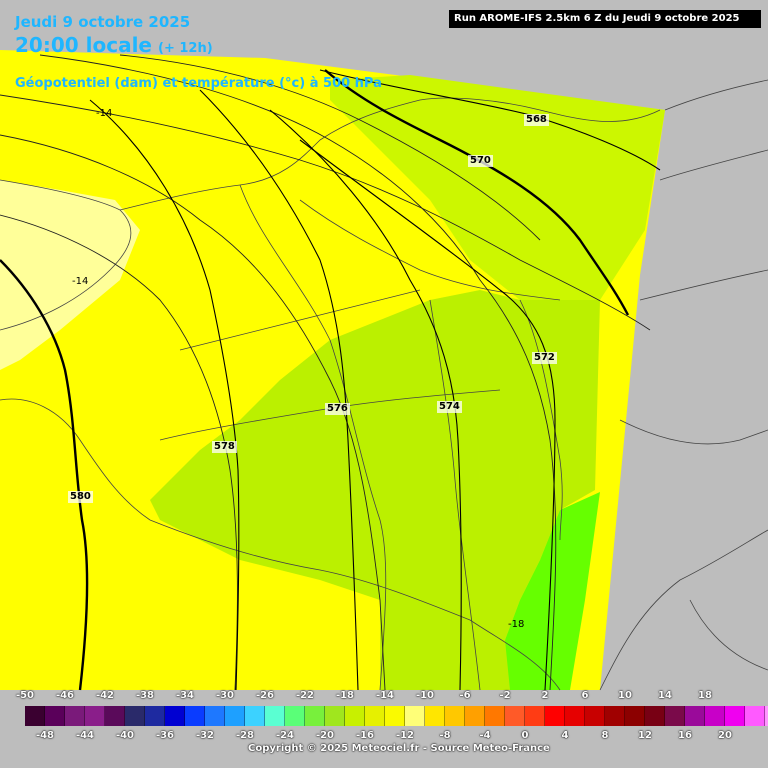 The width and height of the screenshot is (768, 768). Describe the element at coordinates (625, 695) in the screenshot. I see `legend-label: 10` at that location.